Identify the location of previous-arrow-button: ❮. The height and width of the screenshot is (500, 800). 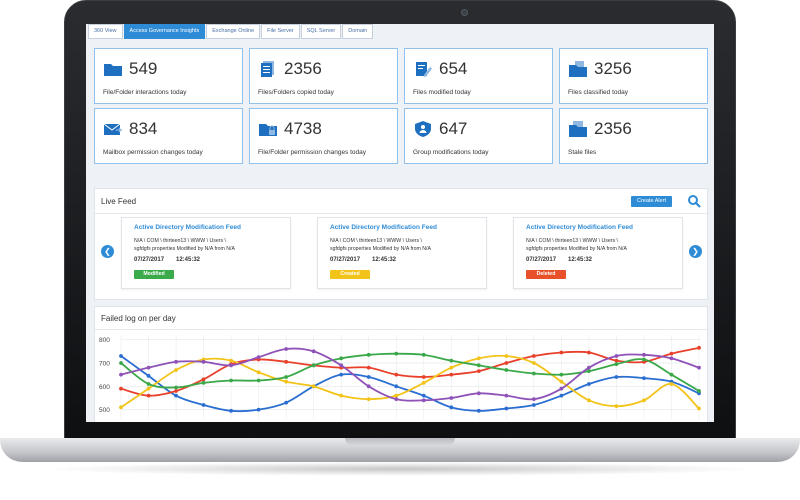
(107, 251).